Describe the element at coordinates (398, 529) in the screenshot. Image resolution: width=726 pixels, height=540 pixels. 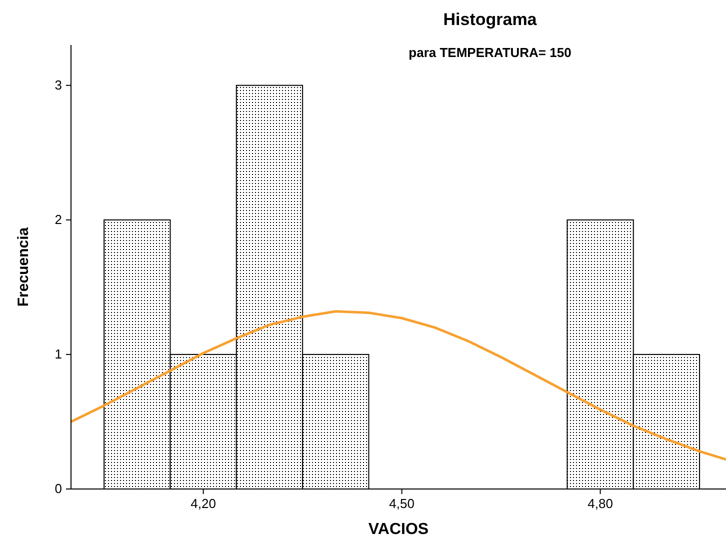
I see `x-axis-title: VACIOS` at that location.